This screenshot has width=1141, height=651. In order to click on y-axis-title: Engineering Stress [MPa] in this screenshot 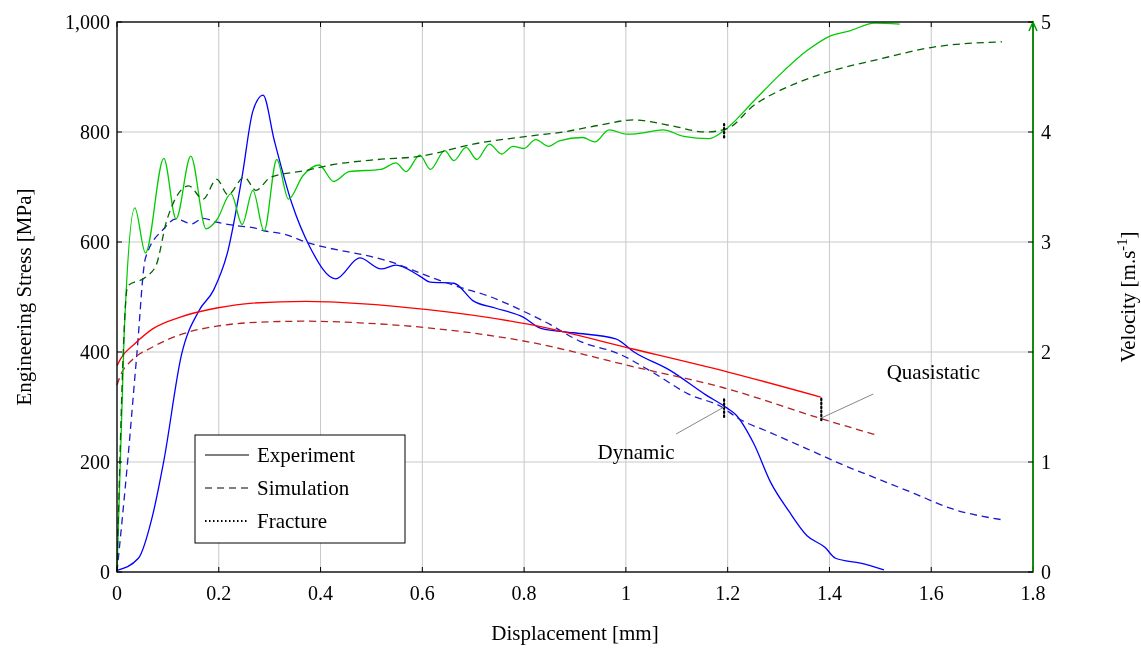, I will do `click(24, 297)`.